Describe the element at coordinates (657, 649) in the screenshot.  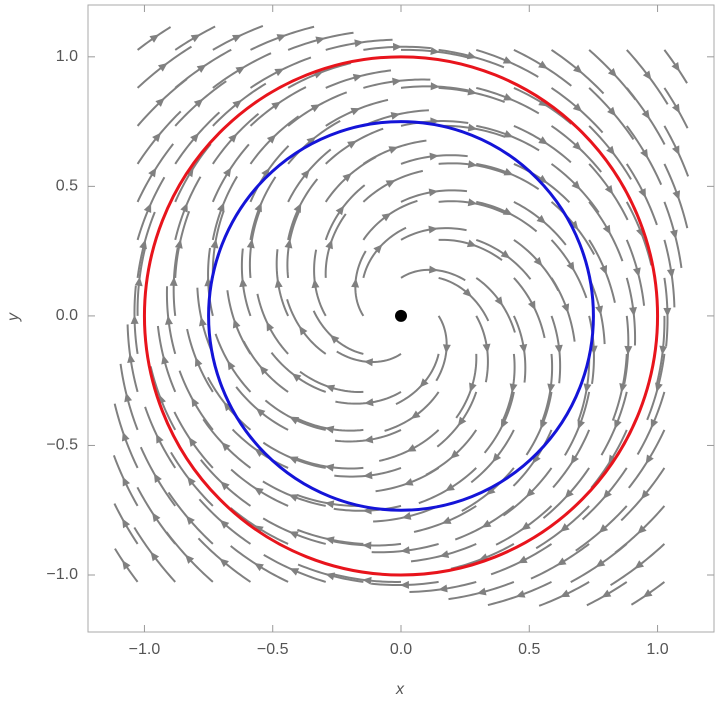
I see `x-tick-label: 1.0` at that location.